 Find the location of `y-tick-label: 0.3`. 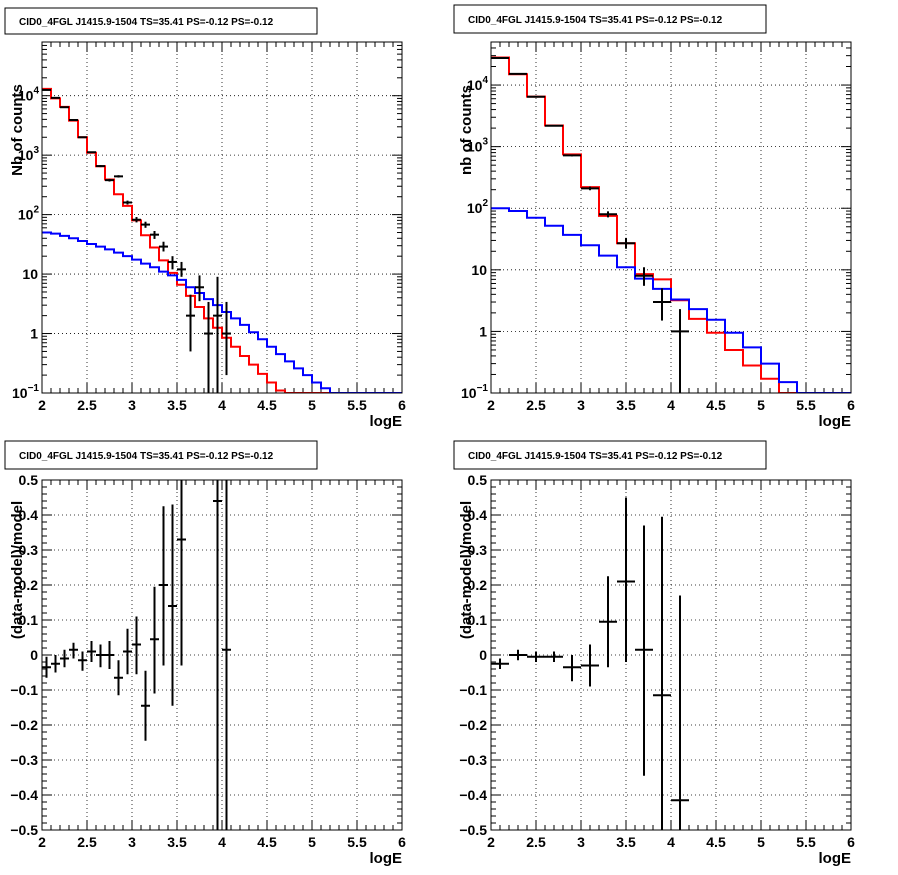

y-tick-label: 0.3 is located at coordinates (478, 550).